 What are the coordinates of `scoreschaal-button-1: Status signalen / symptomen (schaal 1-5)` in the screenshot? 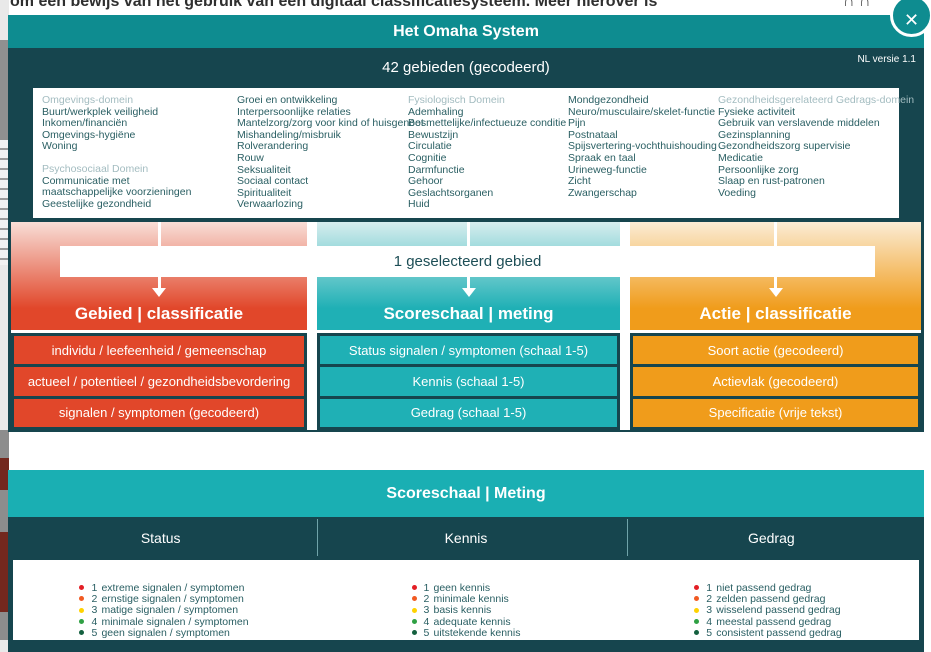 It's located at (468, 350).